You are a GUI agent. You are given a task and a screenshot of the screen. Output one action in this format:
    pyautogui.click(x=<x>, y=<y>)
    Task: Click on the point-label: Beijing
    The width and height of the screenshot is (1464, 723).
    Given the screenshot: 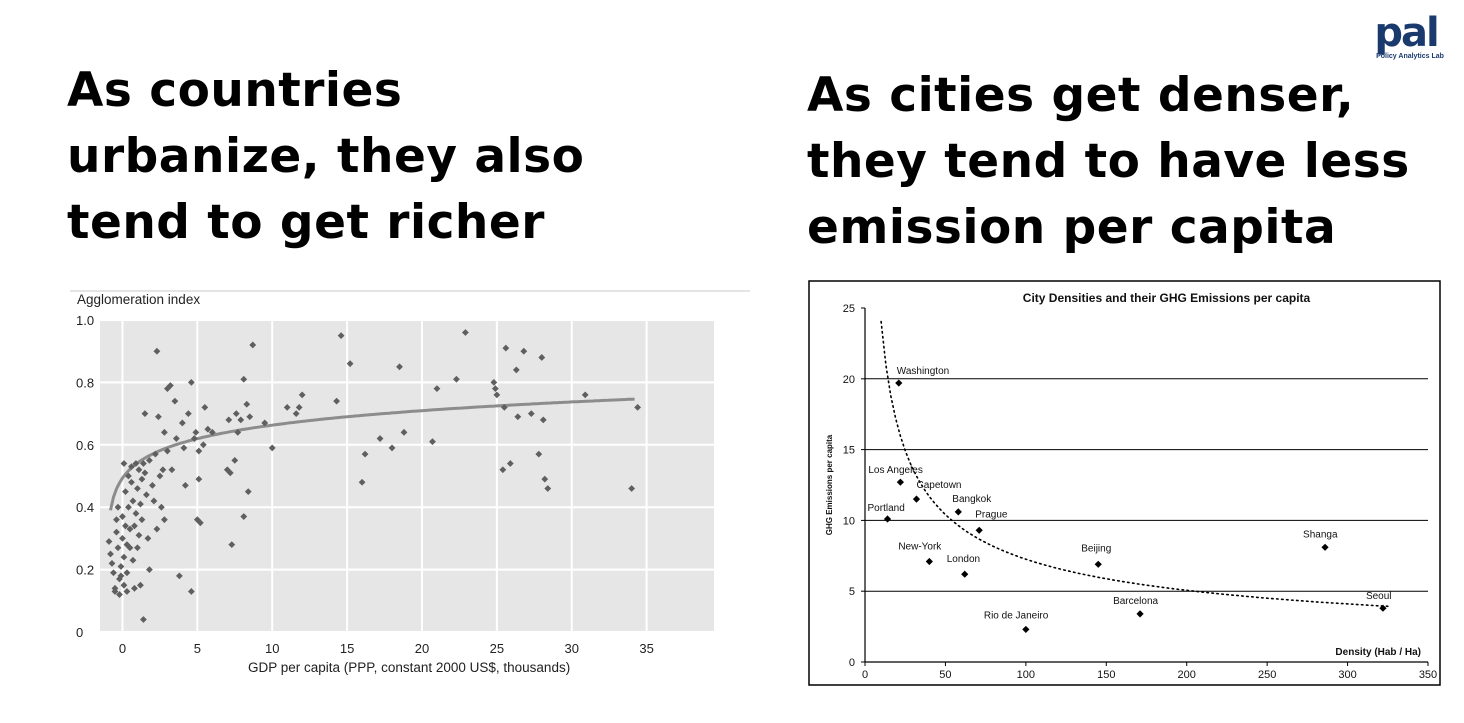 What is the action you would take?
    pyautogui.click(x=1096, y=548)
    